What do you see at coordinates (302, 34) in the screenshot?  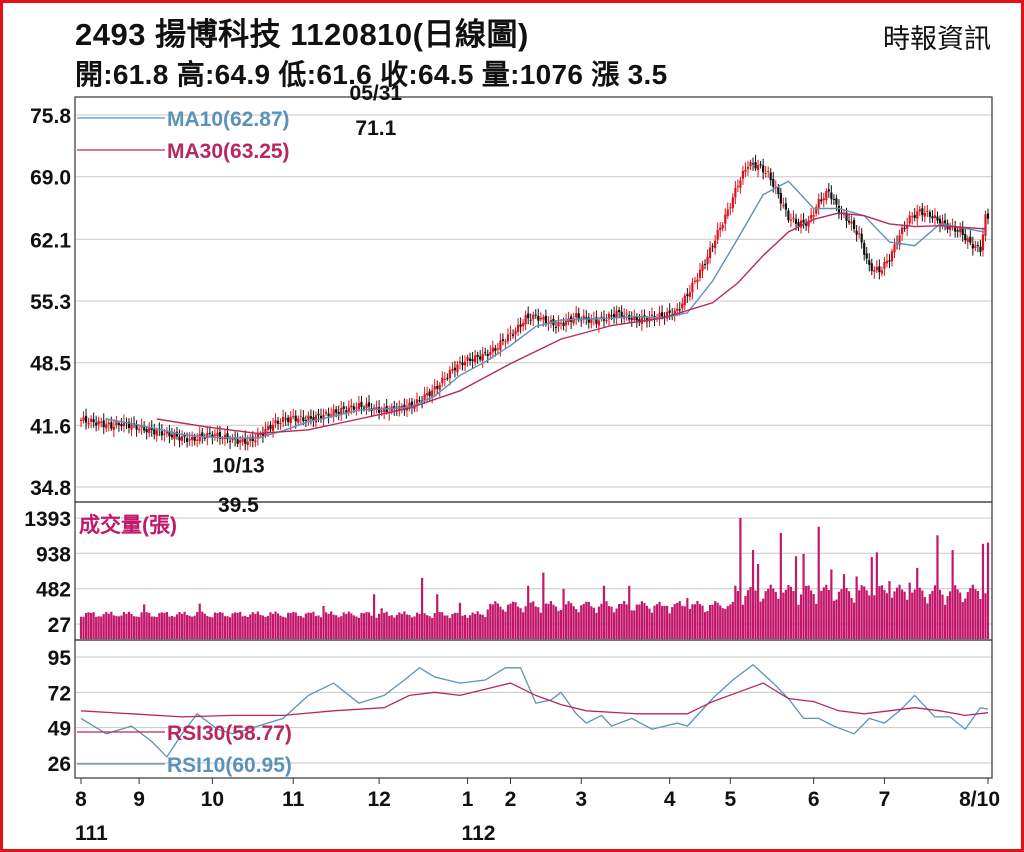 I see `stock-title: 2493 揚博科技 1120810(日線圖)` at bounding box center [302, 34].